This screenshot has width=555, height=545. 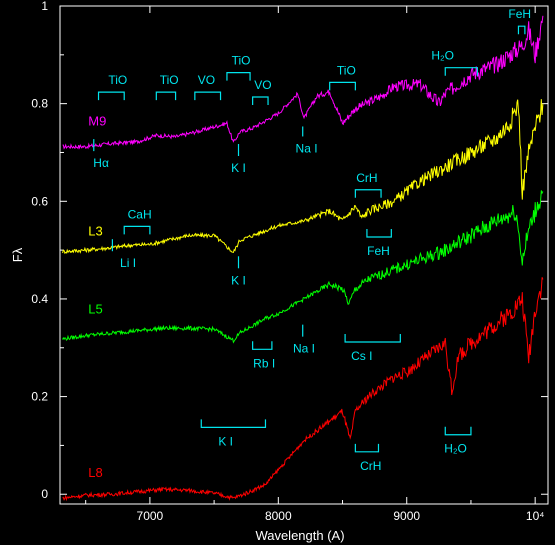 I want to click on series-label: L8, so click(x=95, y=472).